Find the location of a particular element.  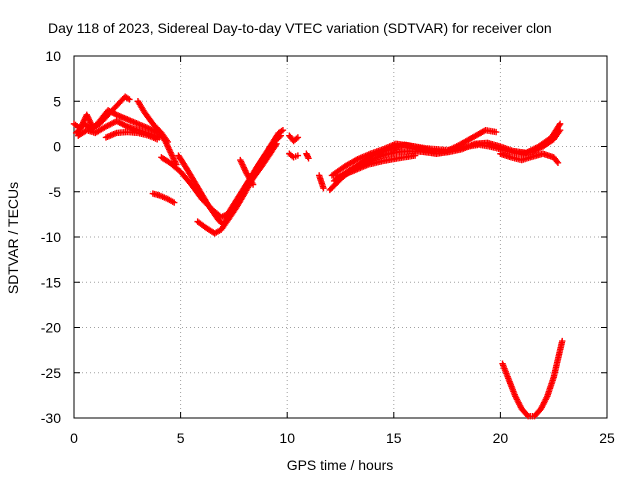

x-tick-label: 0 is located at coordinates (74, 438).